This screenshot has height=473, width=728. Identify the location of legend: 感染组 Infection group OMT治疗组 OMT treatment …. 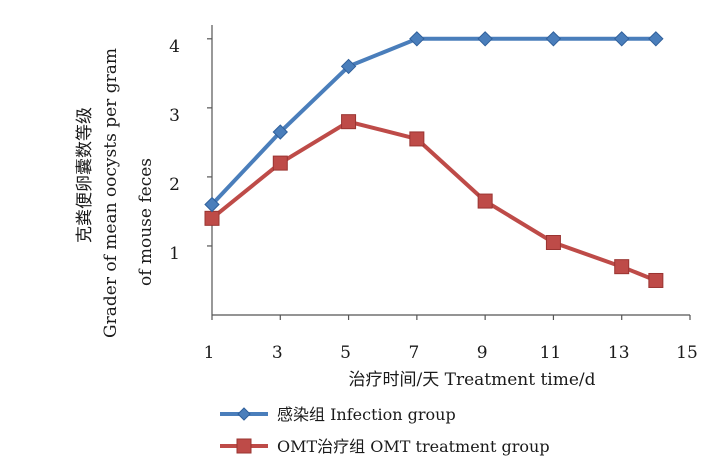
(385, 430).